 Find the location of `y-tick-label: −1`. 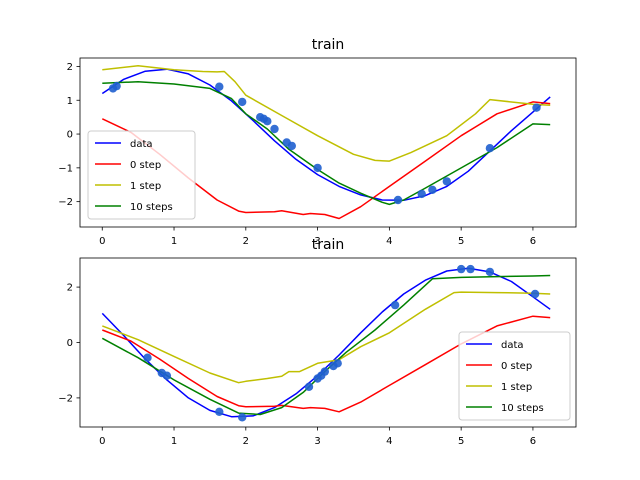

y-tick-label: −1 is located at coordinates (65, 168).